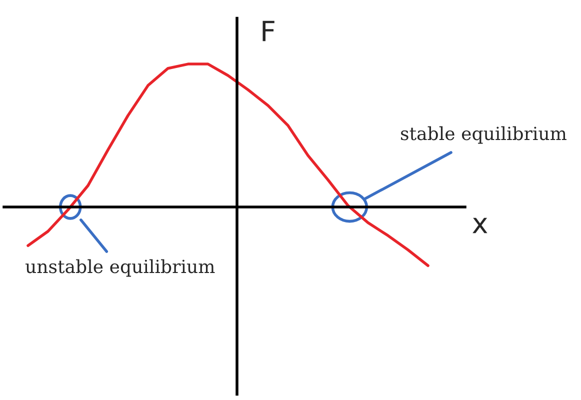 The image size is (581, 400). What do you see at coordinates (120, 268) in the screenshot?
I see `annotation: unstable equilibrium` at bounding box center [120, 268].